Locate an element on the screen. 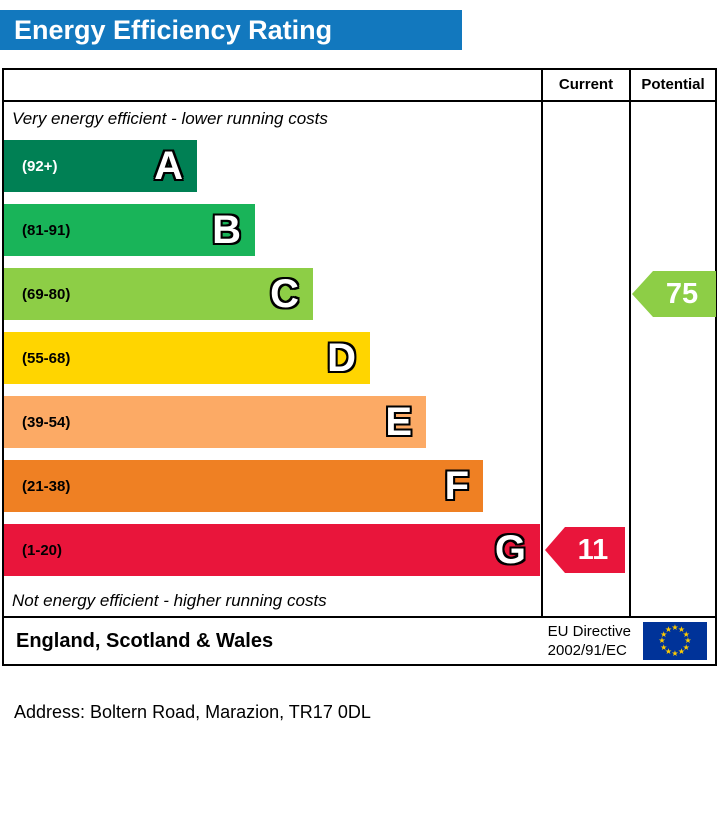 The image size is (719, 815). band-range-label: (69-80) is located at coordinates (46, 294).